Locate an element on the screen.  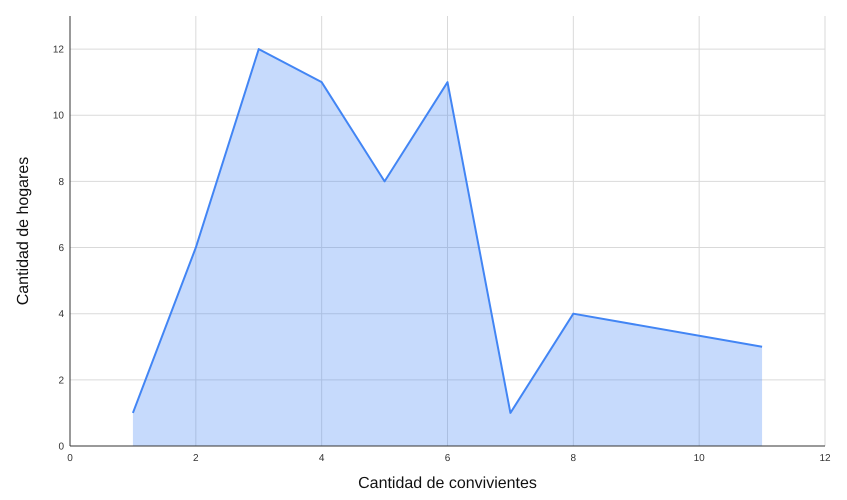
x-tick-label: 2 is located at coordinates (196, 458).